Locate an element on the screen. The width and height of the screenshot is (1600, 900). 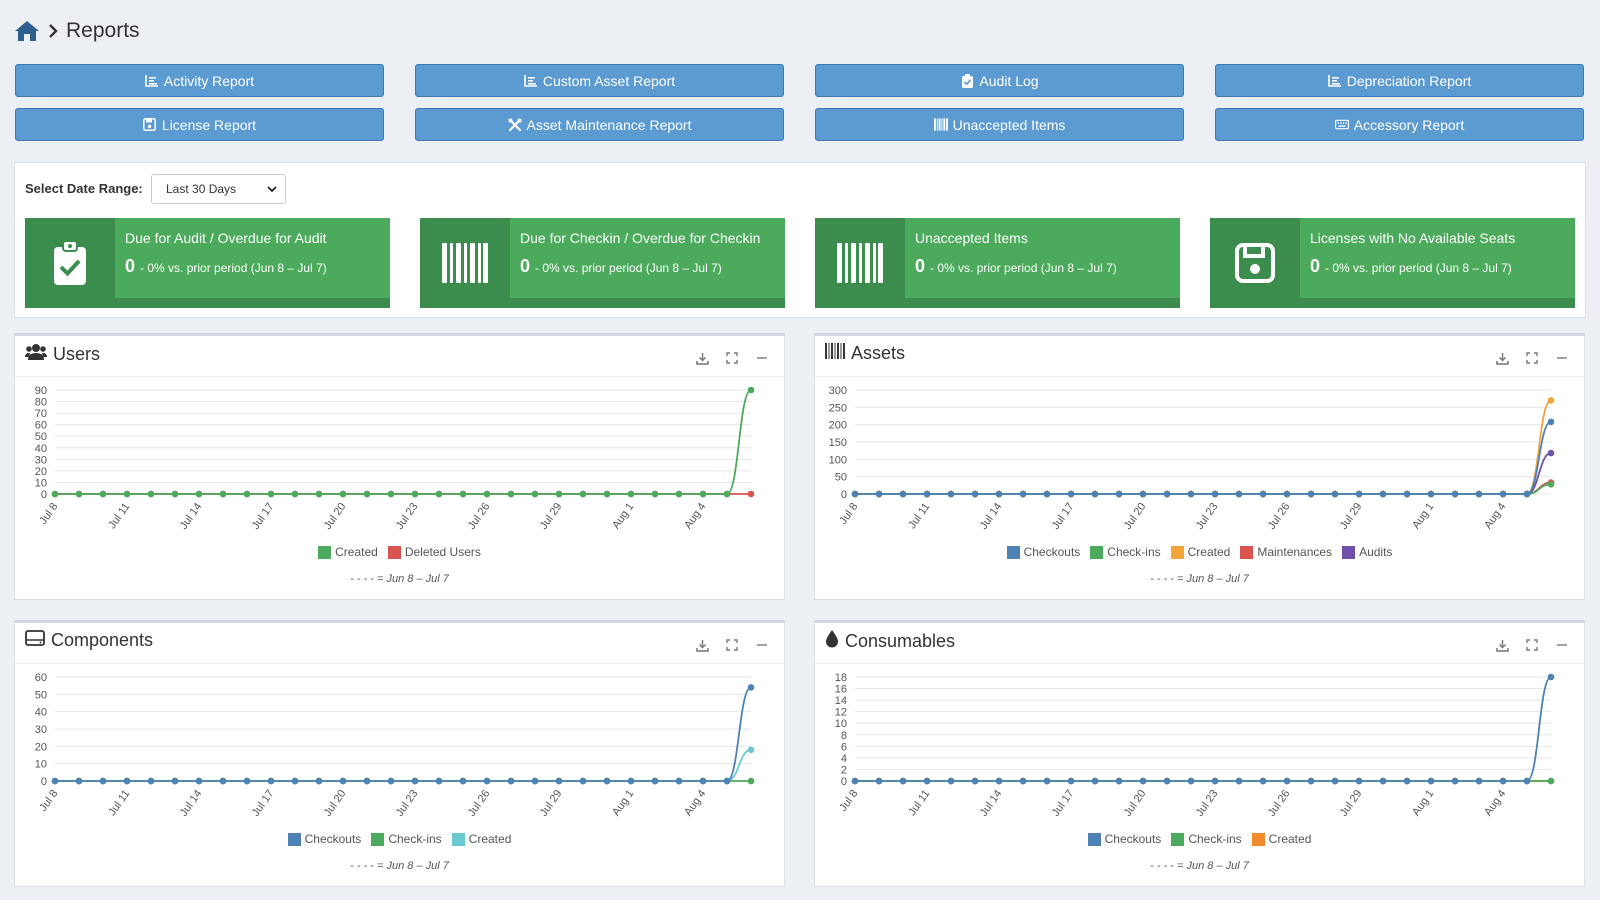
asset-maintenance-report-label: Asset Maintenance Report is located at coordinates (609, 124).